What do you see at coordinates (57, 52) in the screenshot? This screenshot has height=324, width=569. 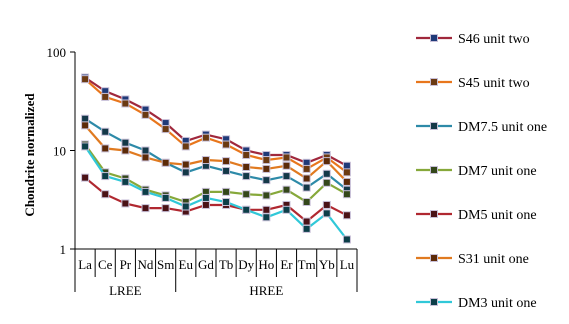 I see `y-tick-label: 100` at bounding box center [57, 52].